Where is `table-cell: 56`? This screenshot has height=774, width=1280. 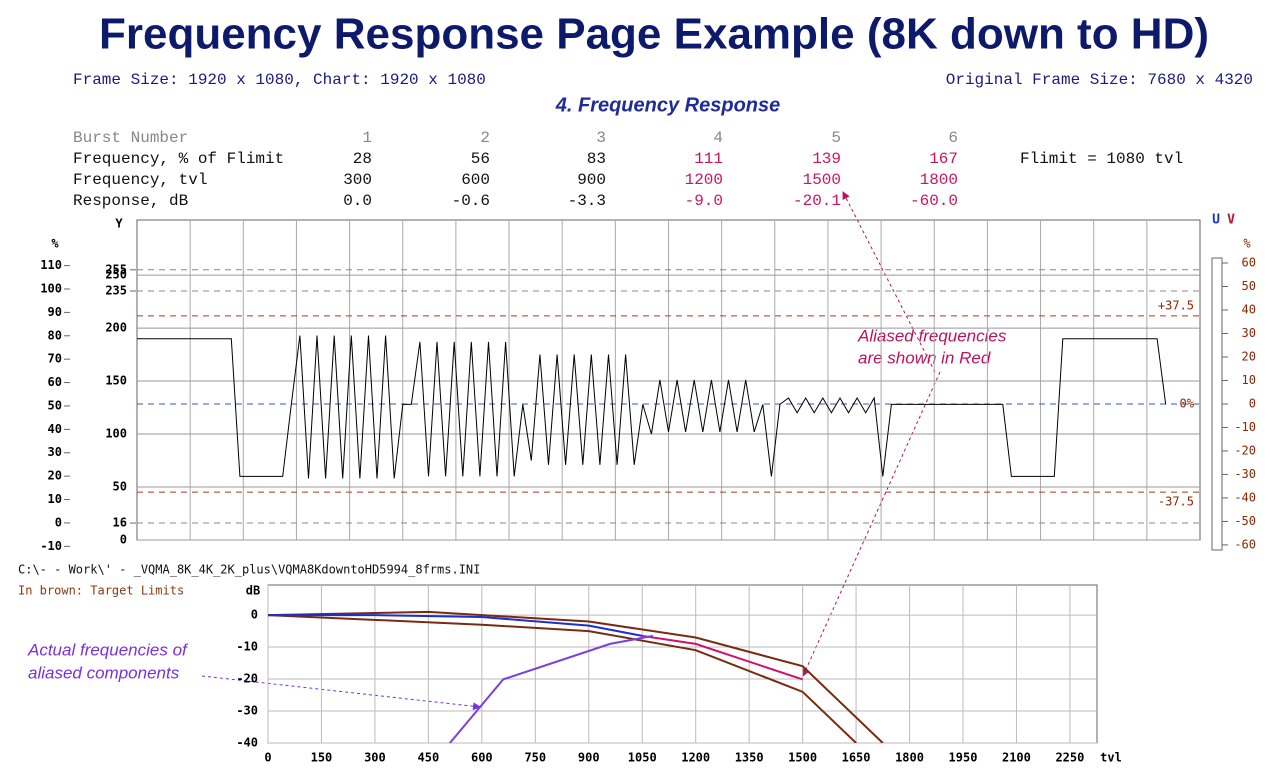
table-cell: 56 is located at coordinates (480, 159).